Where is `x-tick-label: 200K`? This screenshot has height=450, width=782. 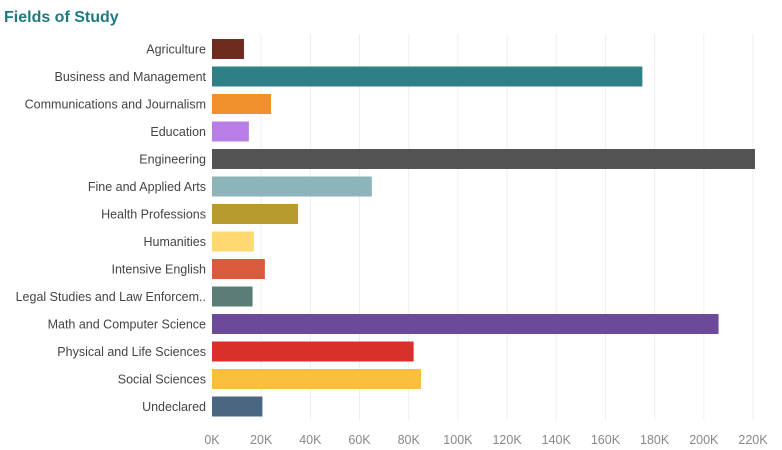 x-tick-label: 200K is located at coordinates (704, 440).